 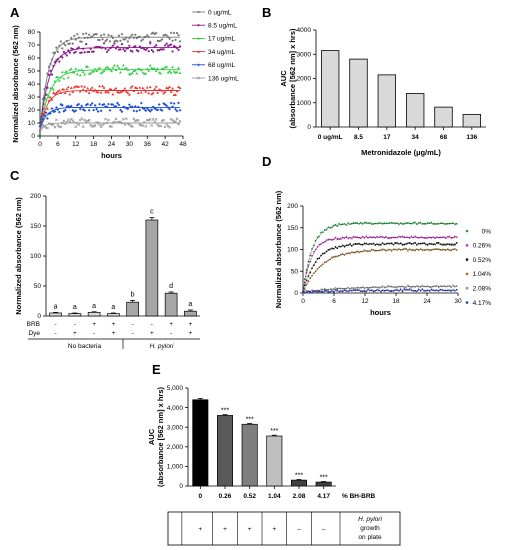 I want to click on c-y-tick-label: 200, so click(x=35, y=196).